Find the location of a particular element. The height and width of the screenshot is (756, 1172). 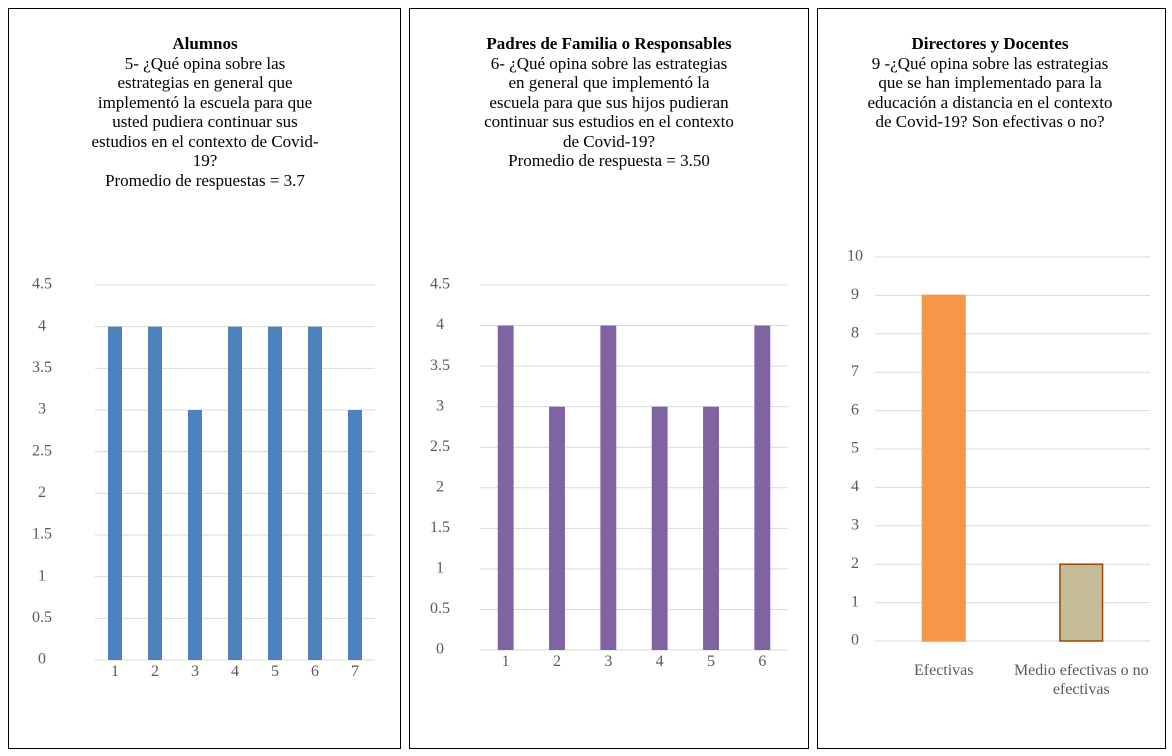

y-tick-label: 9 is located at coordinates (855, 294).